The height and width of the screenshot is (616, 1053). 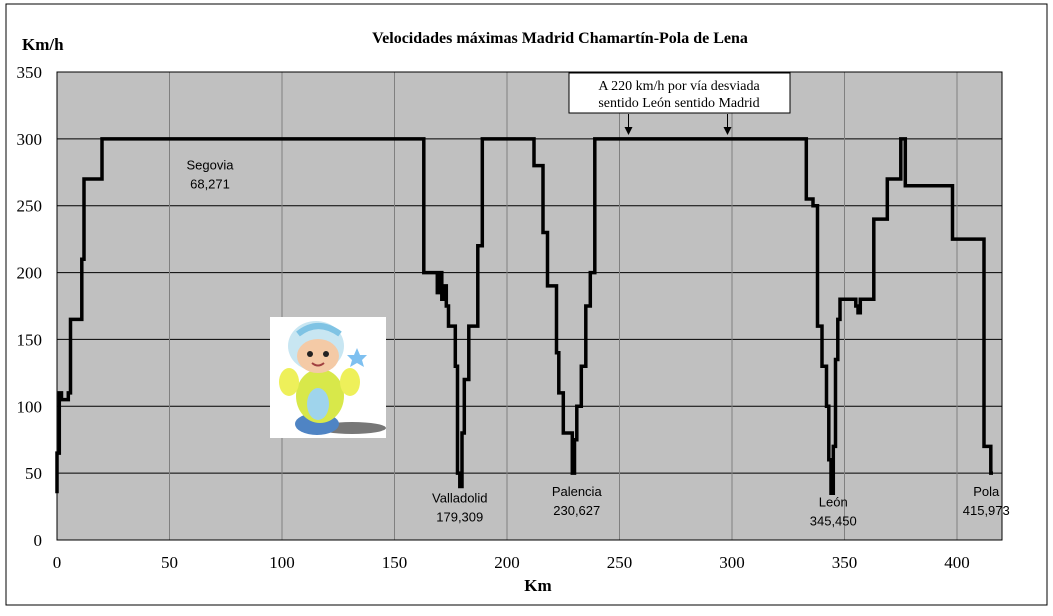 I want to click on x-tick-label: 0, so click(x=57, y=562).